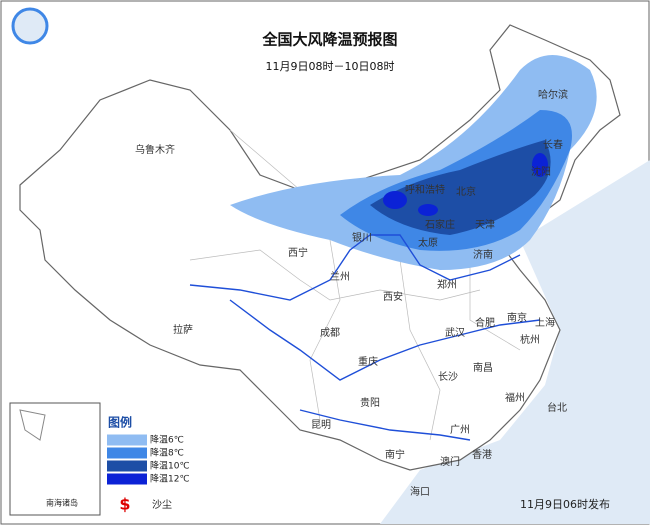 Image resolution: width=650 pixels, height=525 pixels. Describe the element at coordinates (483, 367) in the screenshot. I see `city-label: 南昌` at that location.